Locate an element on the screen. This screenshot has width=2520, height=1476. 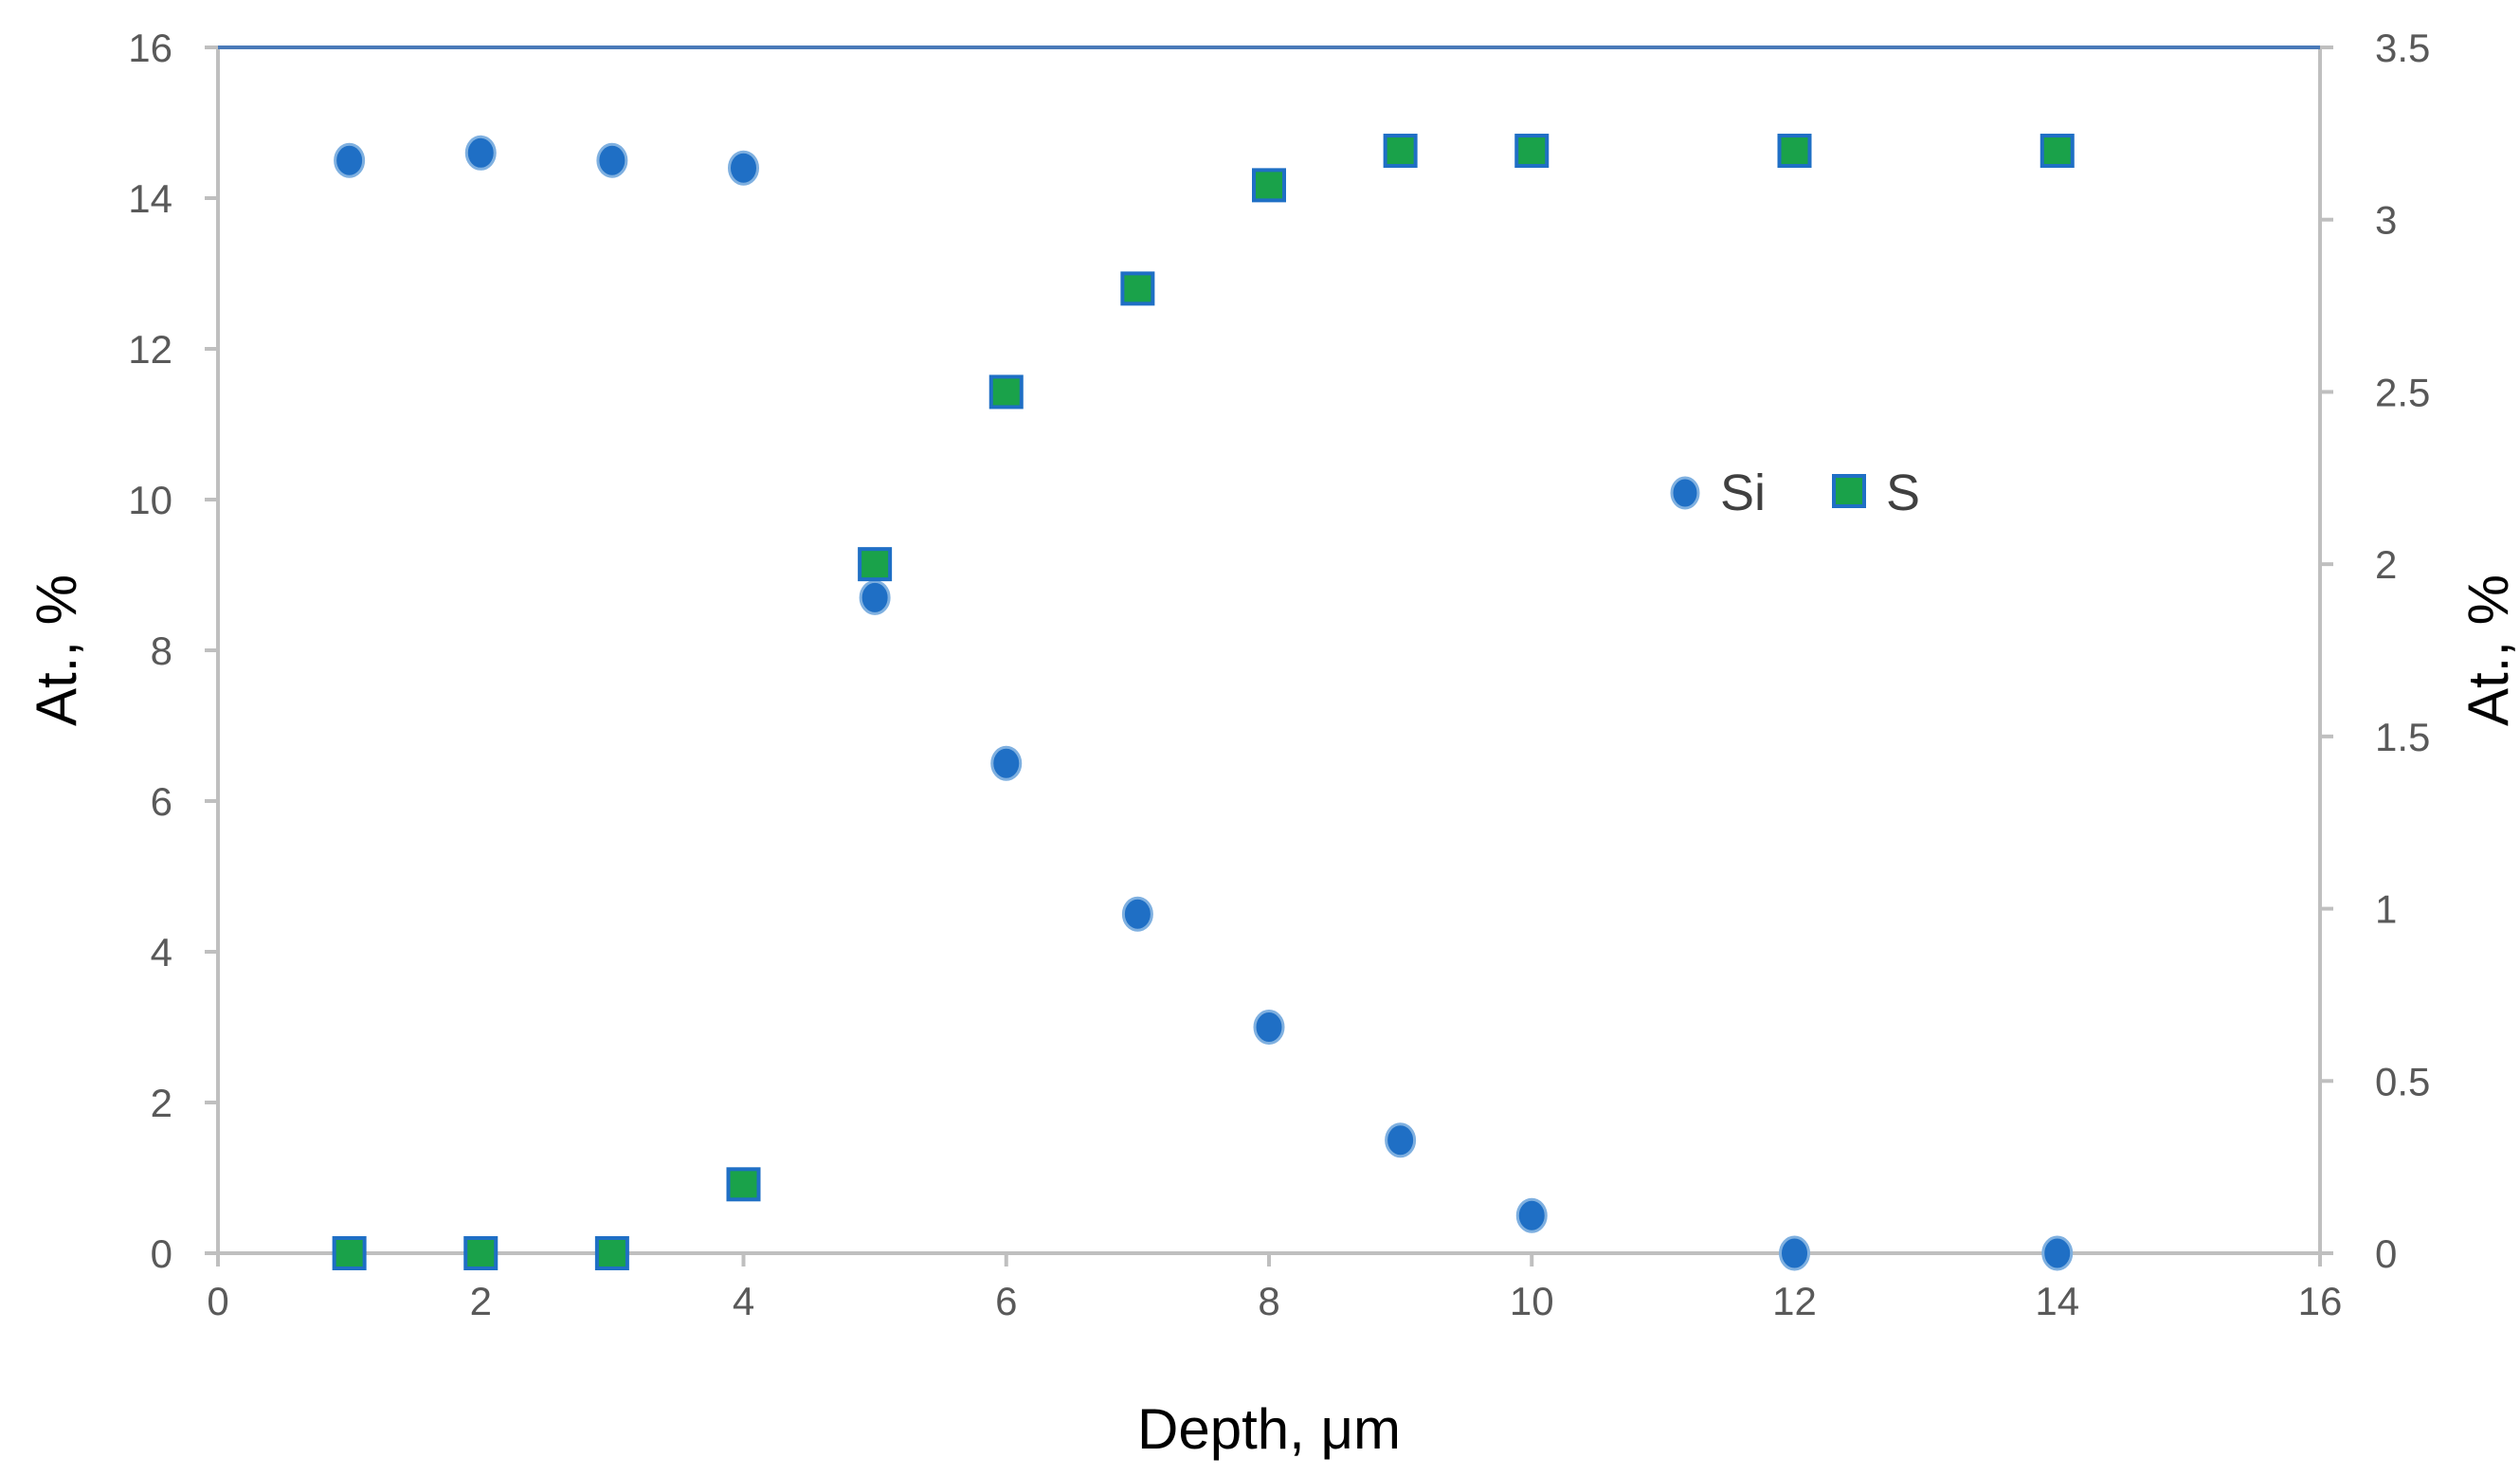
y2-axis-title: At., % is located at coordinates (2489, 650).